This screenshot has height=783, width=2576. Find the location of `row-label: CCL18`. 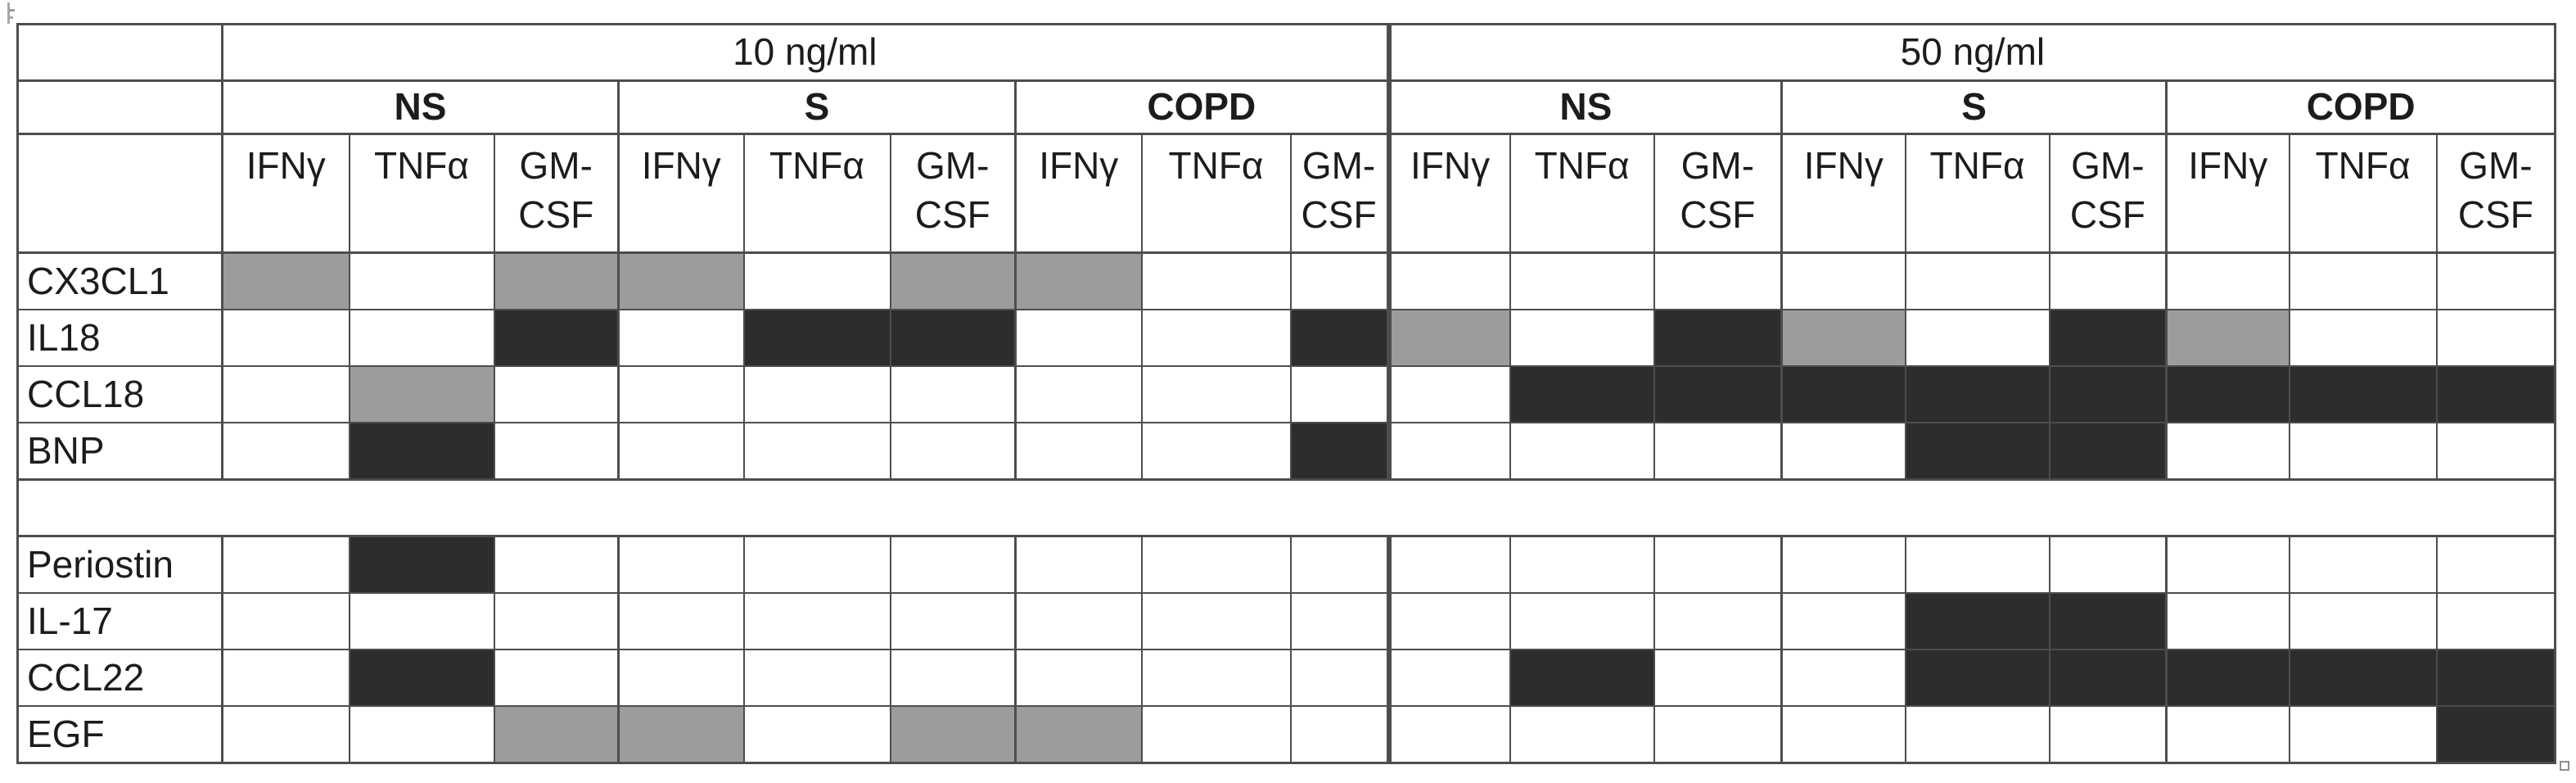

row-label: CCL18 is located at coordinates (119, 394).